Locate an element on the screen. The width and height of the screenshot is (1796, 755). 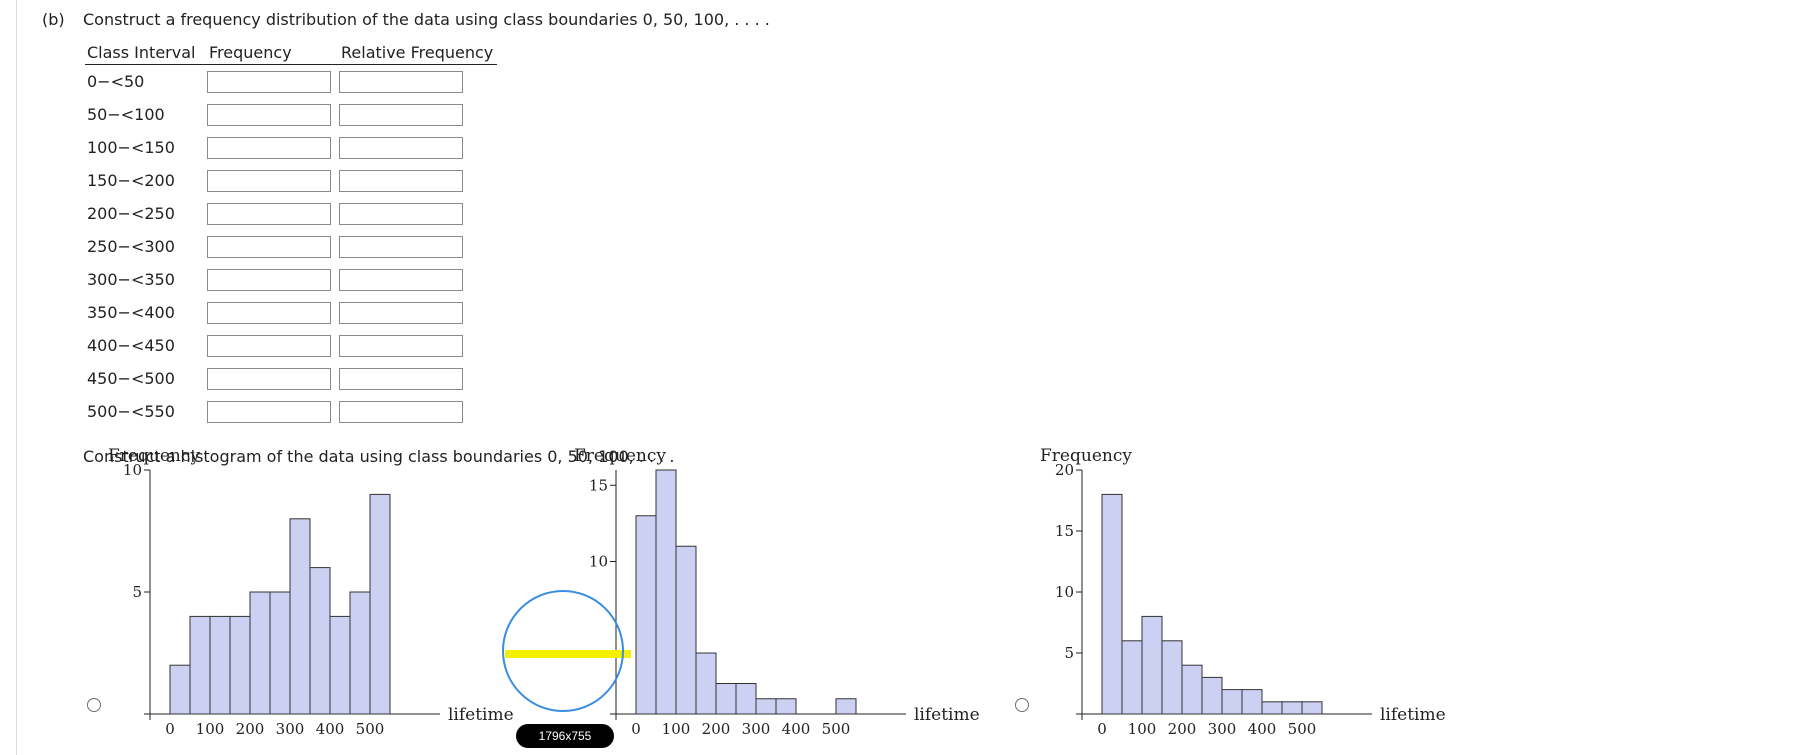
header-relative-frequency: Relative Frequency is located at coordinates (418, 53).